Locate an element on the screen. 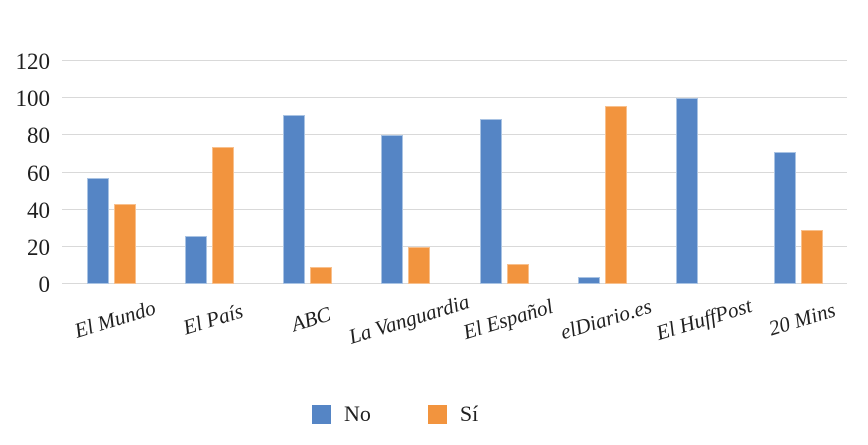  x-axis-label-eldiario-es: elDiario.es is located at coordinates (606, 319).